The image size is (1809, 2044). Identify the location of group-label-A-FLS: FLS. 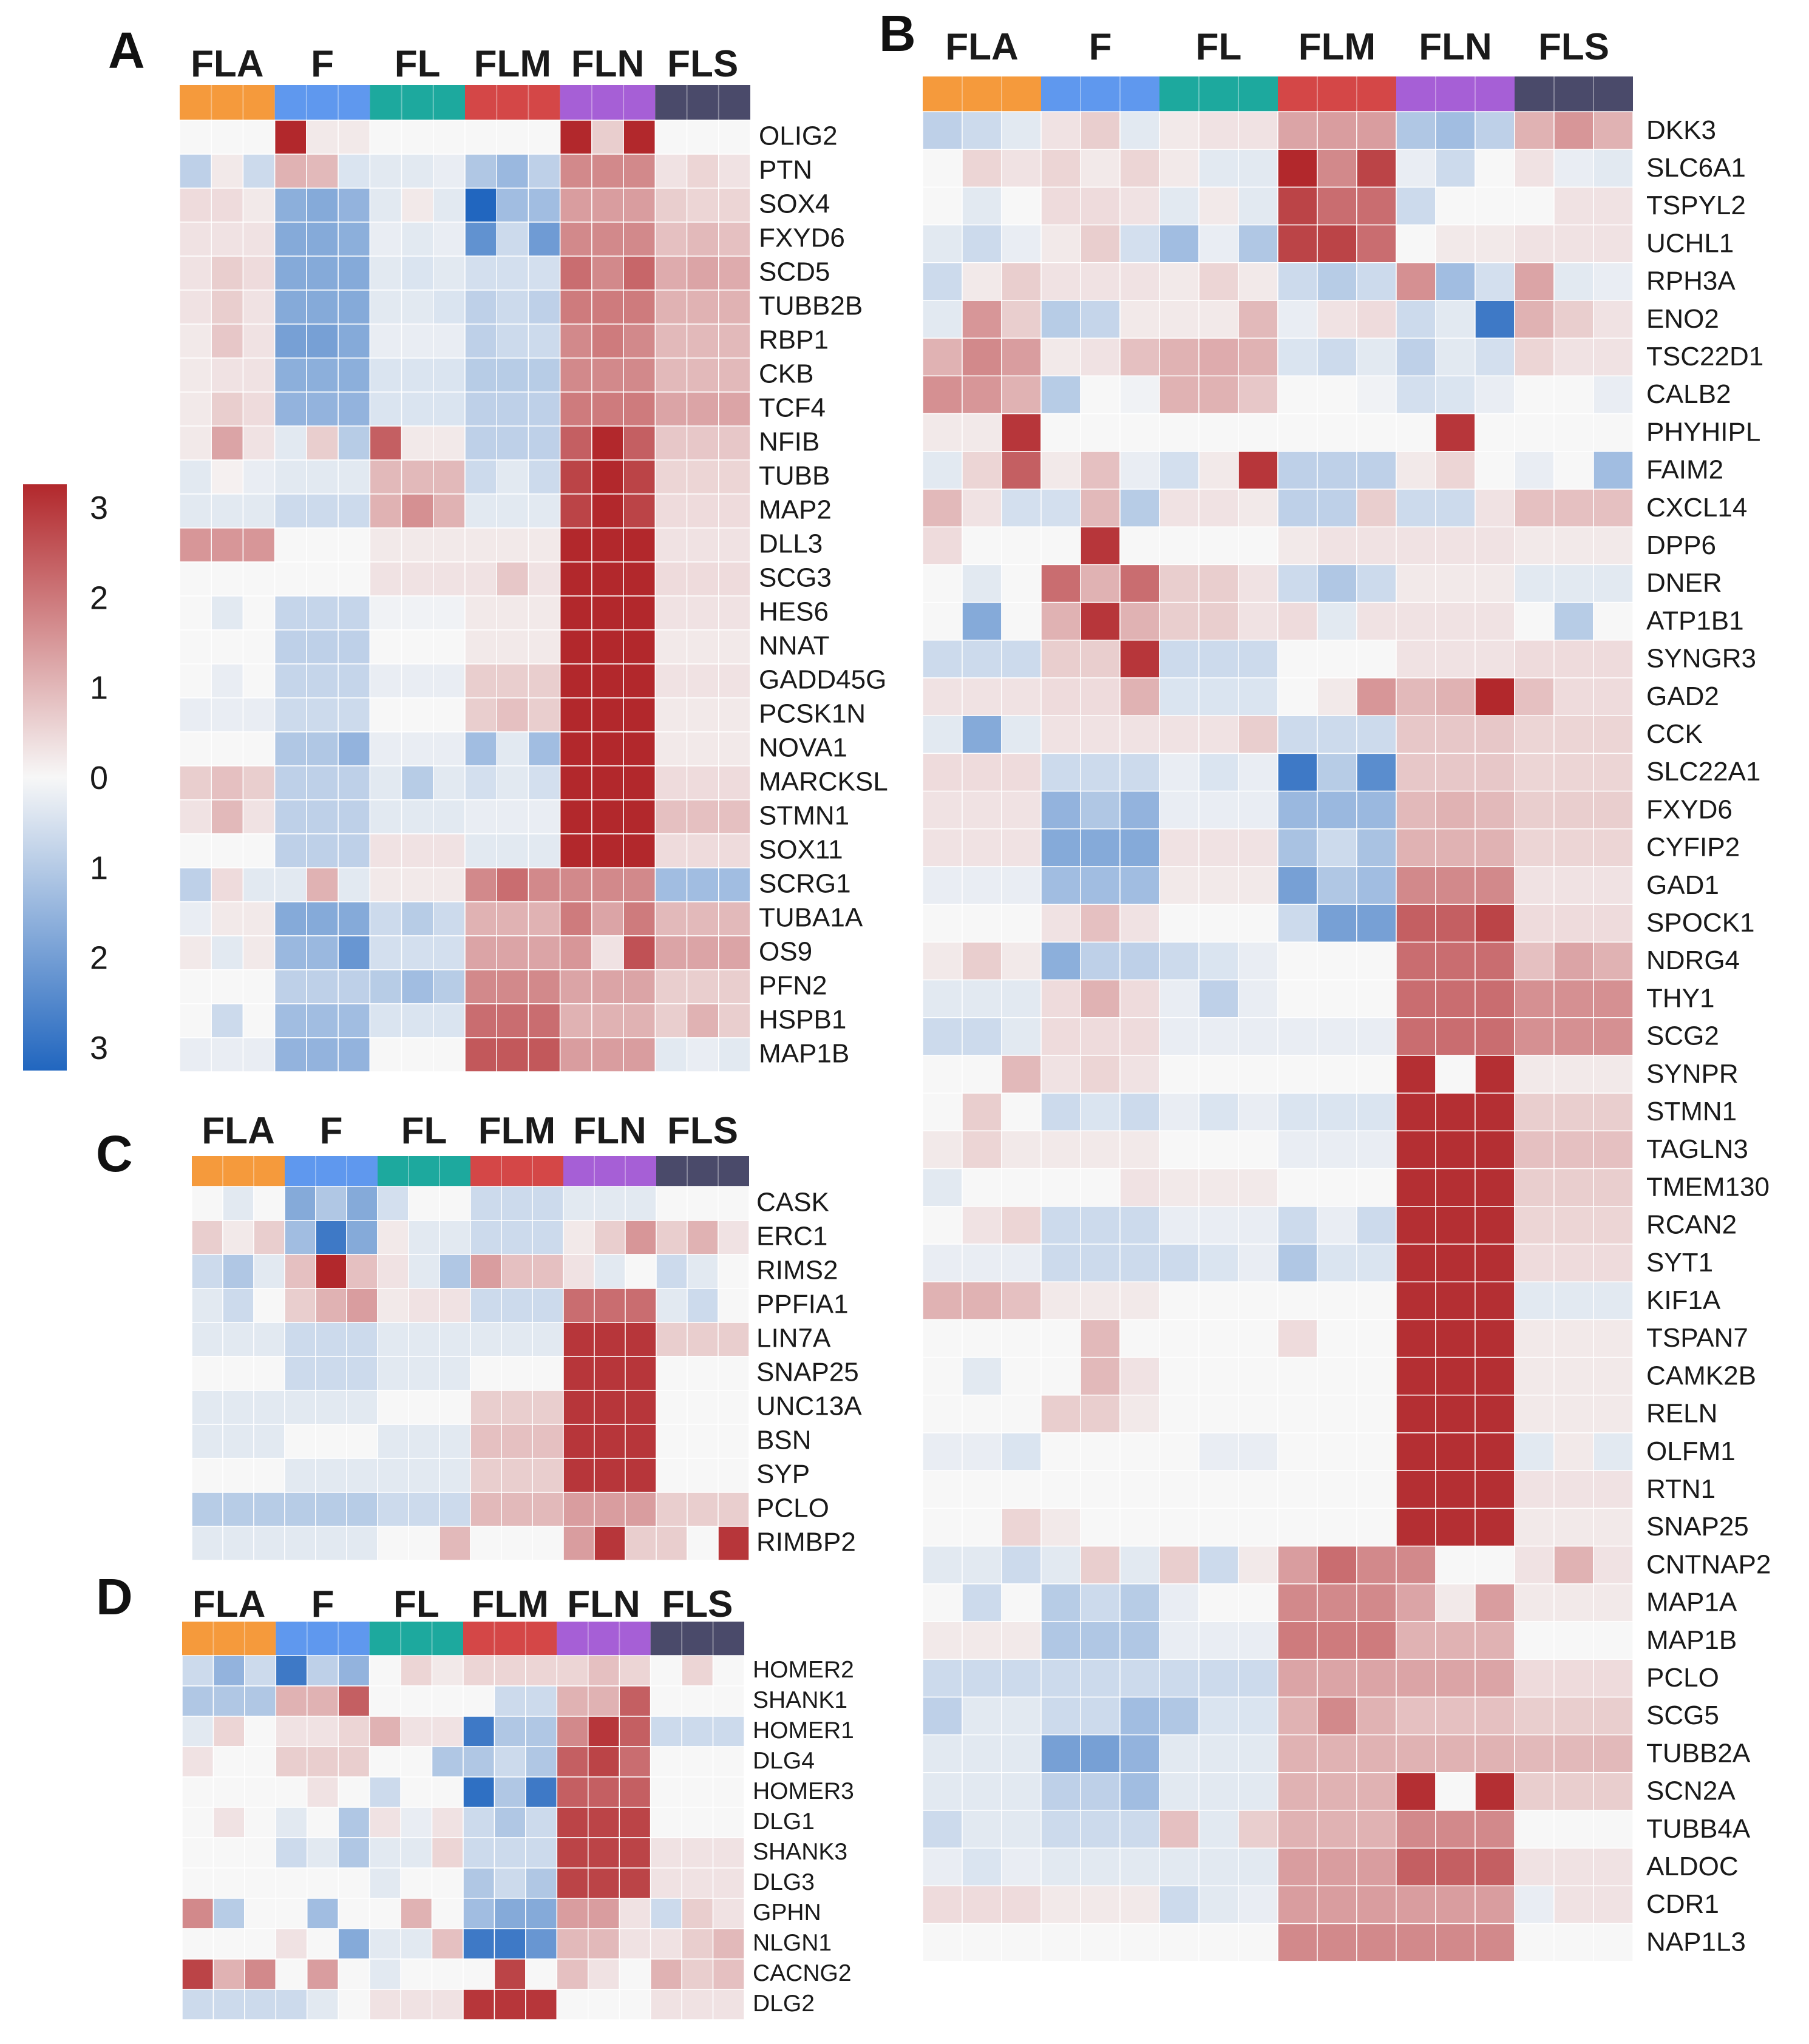
(702, 64).